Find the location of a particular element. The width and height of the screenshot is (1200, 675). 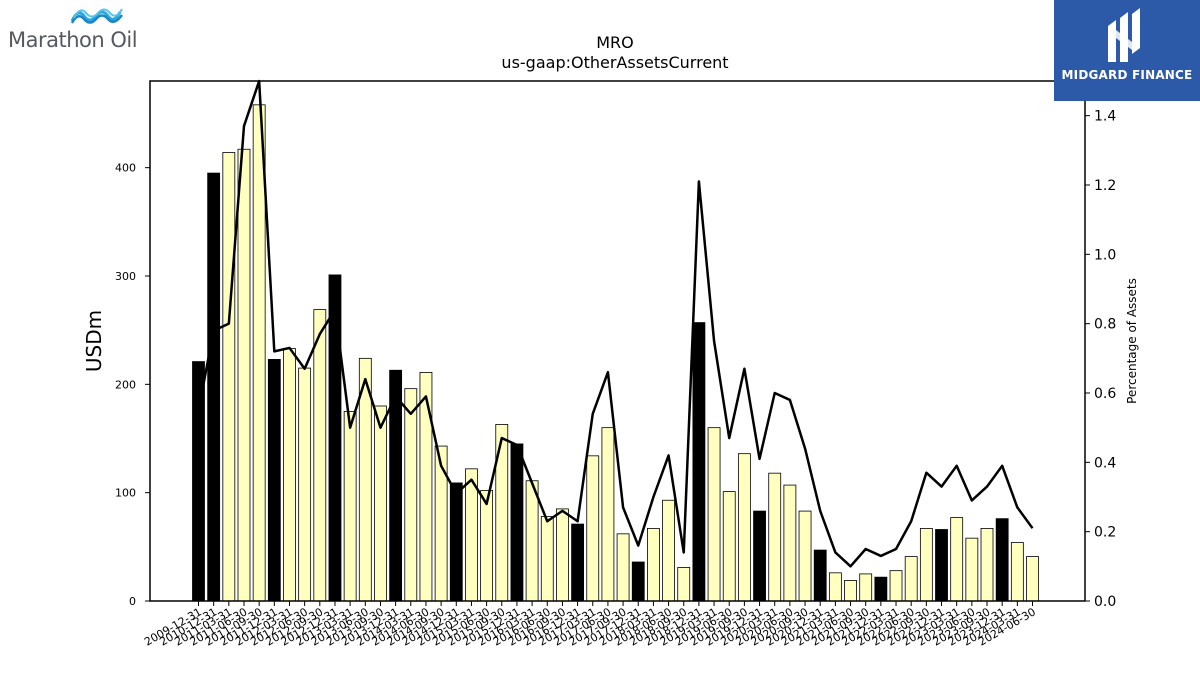

y2-tick-label: 1.2 is located at coordinates (1105, 186).